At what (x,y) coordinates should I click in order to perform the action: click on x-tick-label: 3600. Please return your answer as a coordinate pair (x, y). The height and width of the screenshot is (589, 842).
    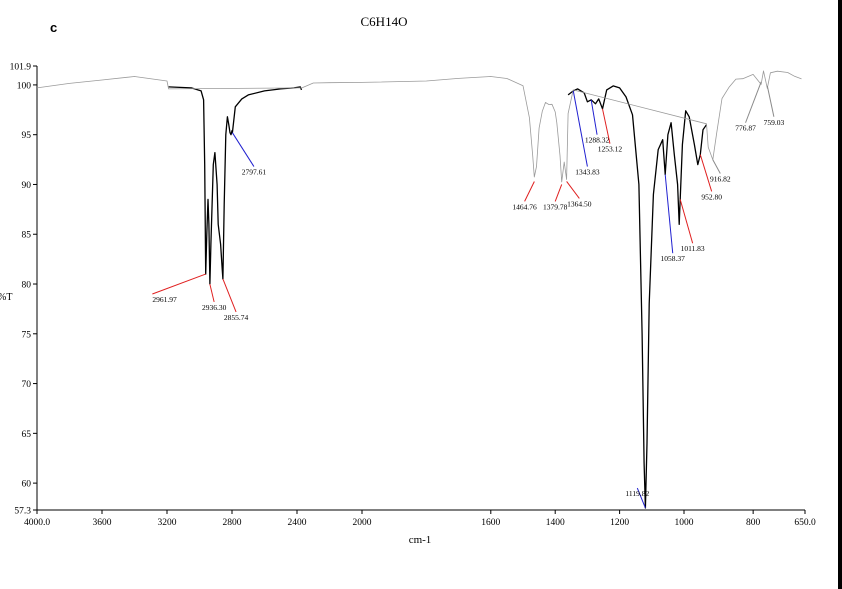
    Looking at the image, I should click on (102, 523).